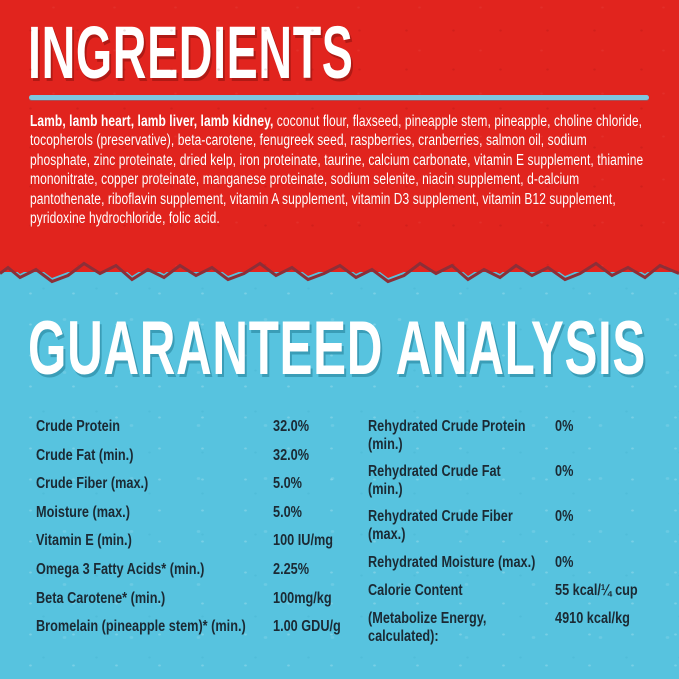  What do you see at coordinates (339, 97) in the screenshot?
I see `ingredients-divider` at bounding box center [339, 97].